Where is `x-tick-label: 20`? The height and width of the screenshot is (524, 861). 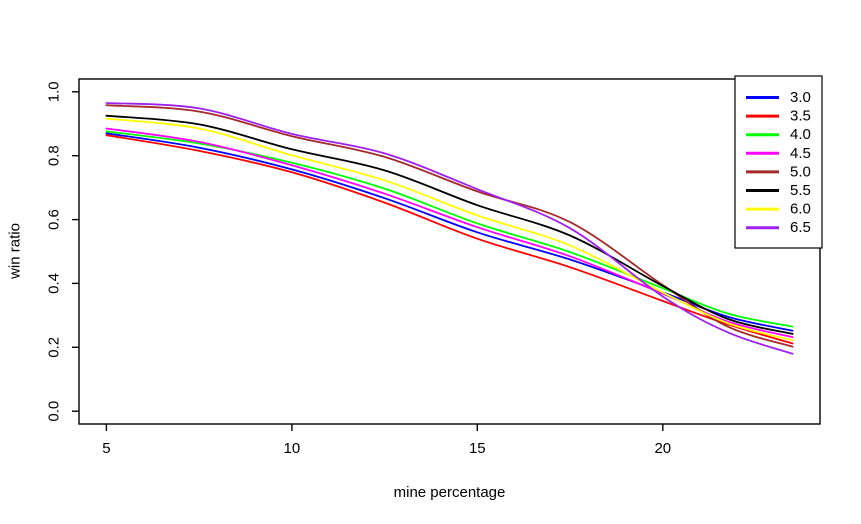
x-tick-label: 20 is located at coordinates (662, 448).